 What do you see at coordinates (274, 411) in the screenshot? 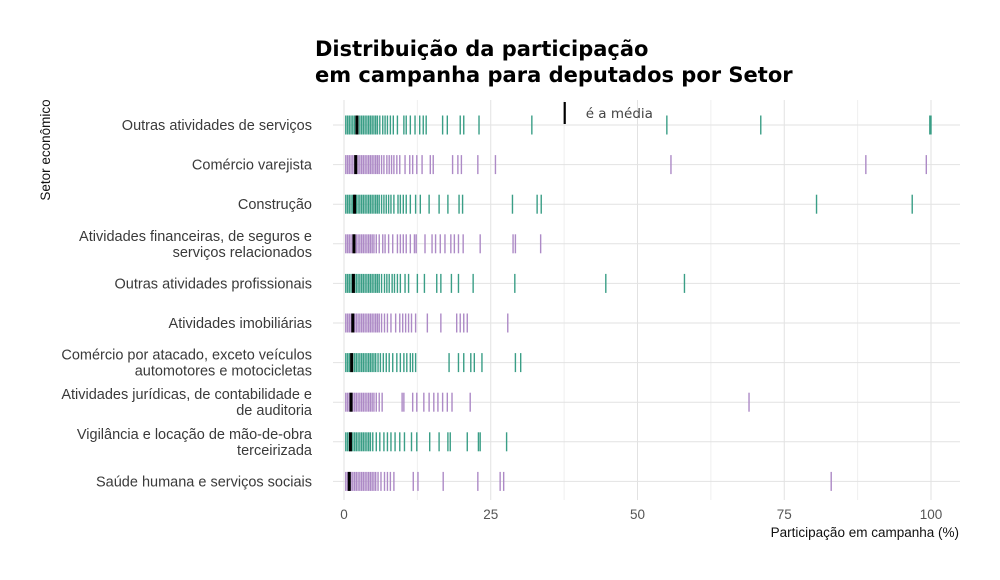
I see `category-label-7-line-1: de auditoria` at bounding box center [274, 411].